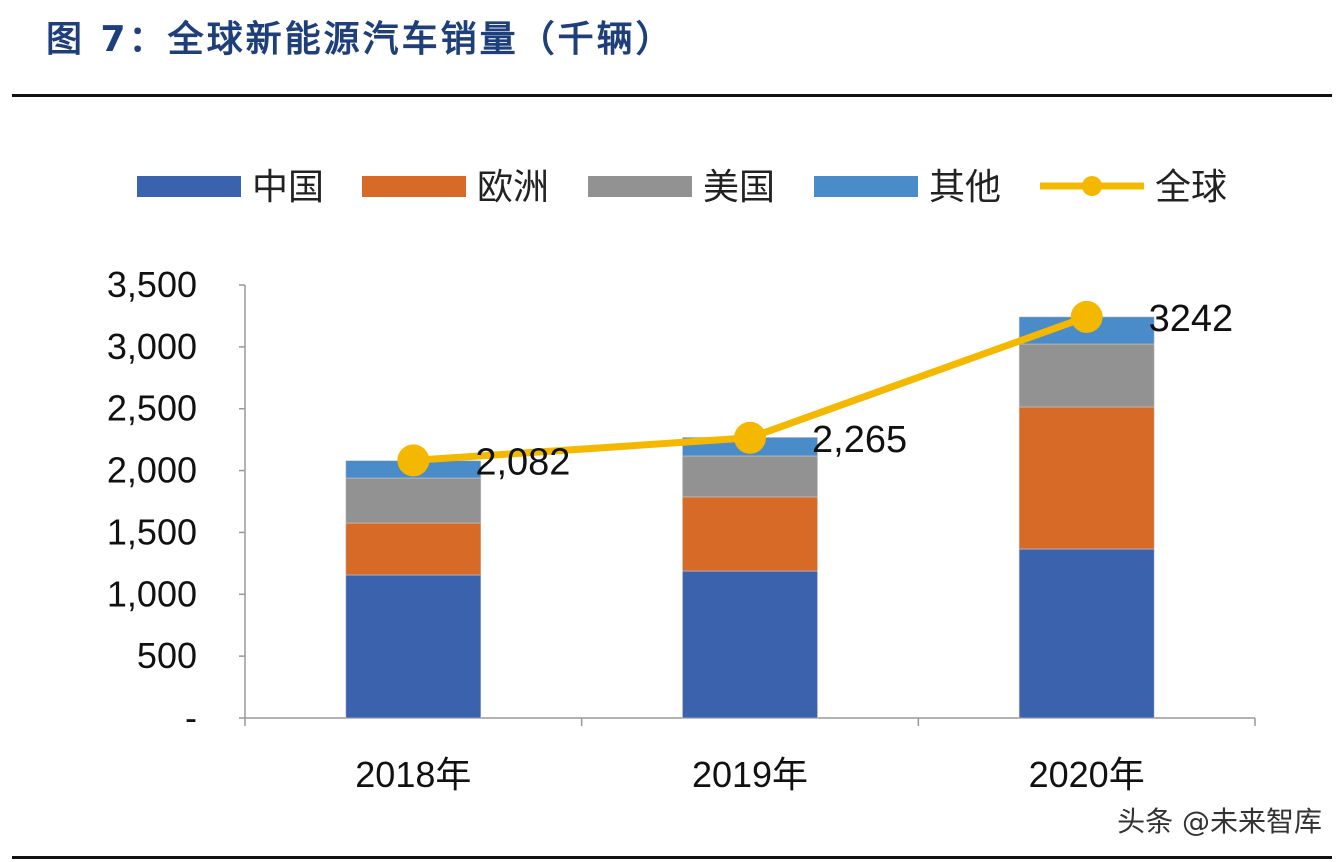 The image size is (1344, 862). Describe the element at coordinates (152, 531) in the screenshot. I see `y-tick-label: 1,500` at that location.